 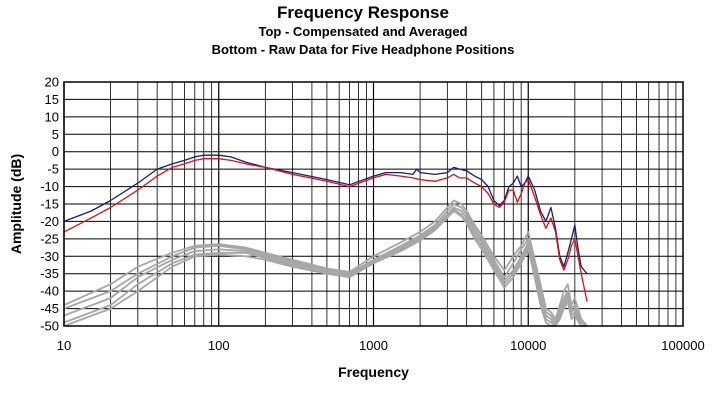 I want to click on y-tick-label: -25, so click(x=49, y=238).